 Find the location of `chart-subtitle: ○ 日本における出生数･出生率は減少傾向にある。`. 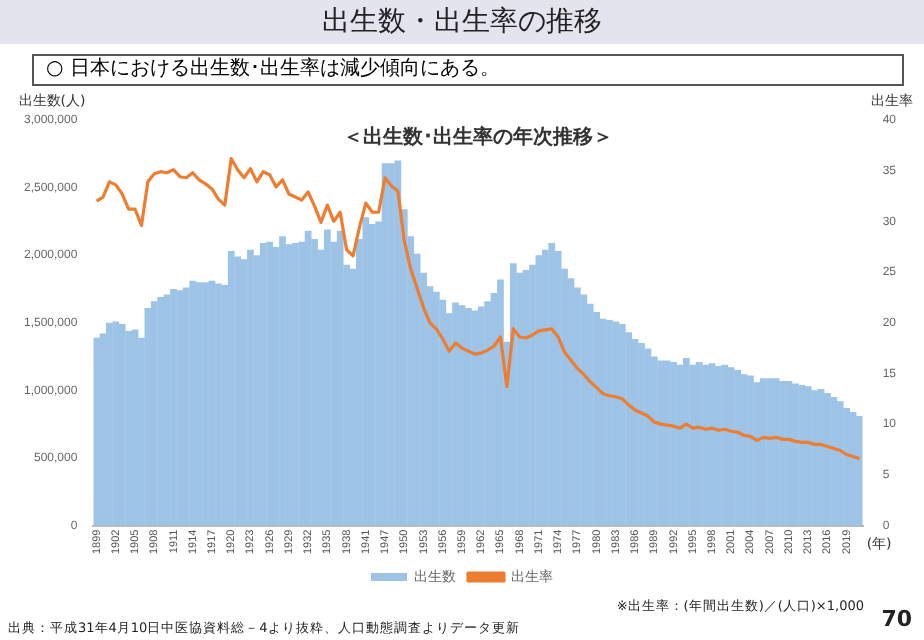

chart-subtitle: ○ 日本における出生数･出生率は減少傾向にある。 is located at coordinates (468, 70).